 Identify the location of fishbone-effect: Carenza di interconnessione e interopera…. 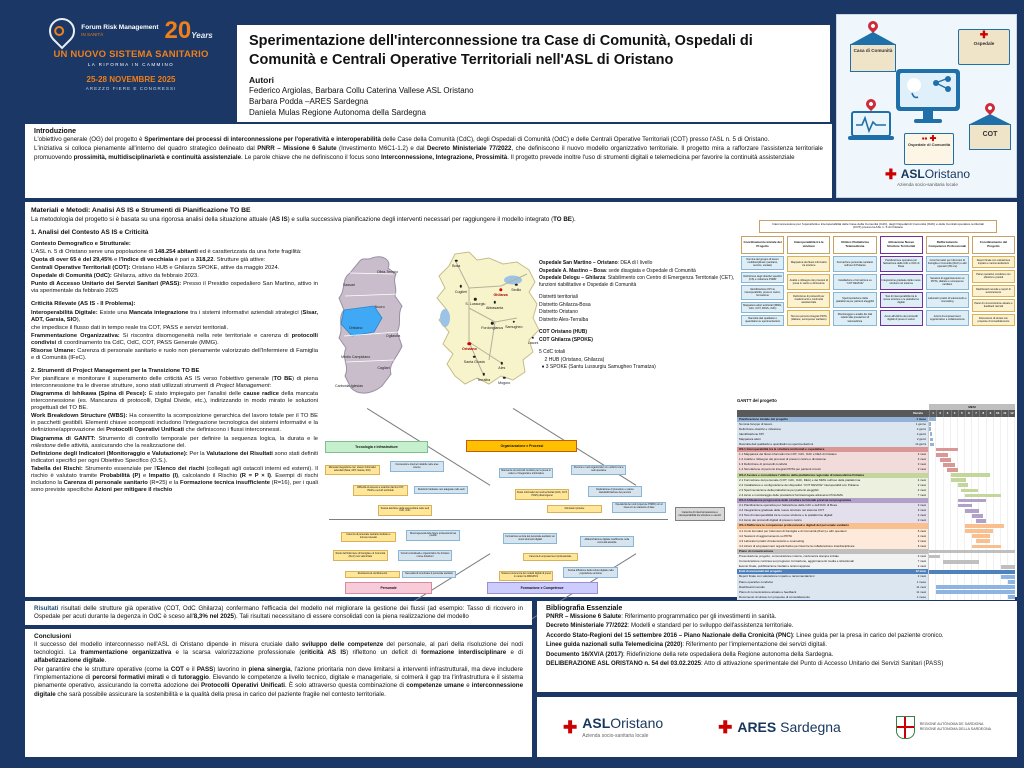
(699, 514).